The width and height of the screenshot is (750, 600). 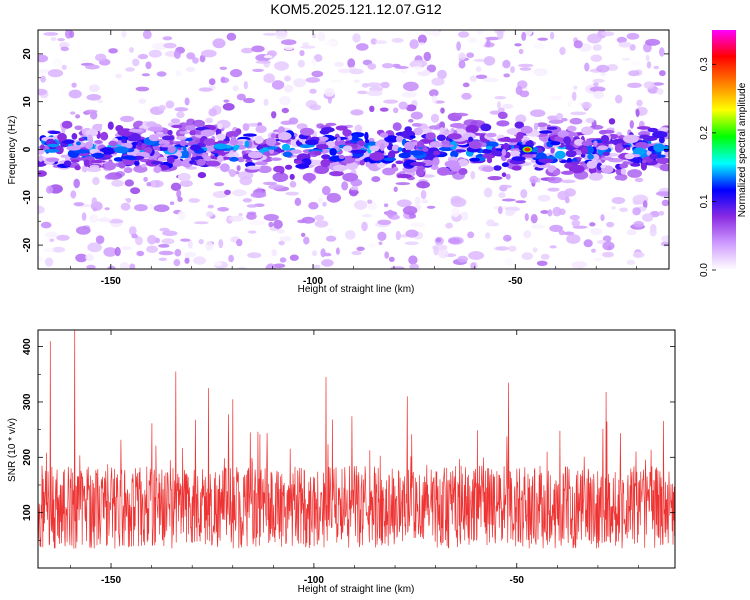 What do you see at coordinates (515, 281) in the screenshot?
I see `x-tick-label: -50` at bounding box center [515, 281].